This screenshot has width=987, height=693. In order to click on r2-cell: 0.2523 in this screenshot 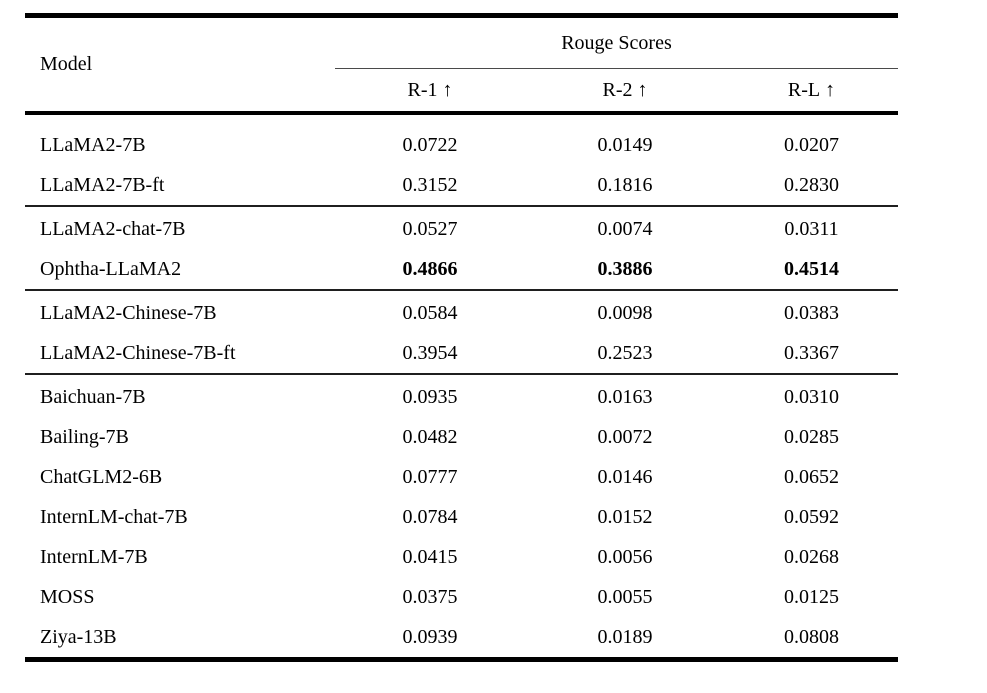, I will do `click(625, 352)`.